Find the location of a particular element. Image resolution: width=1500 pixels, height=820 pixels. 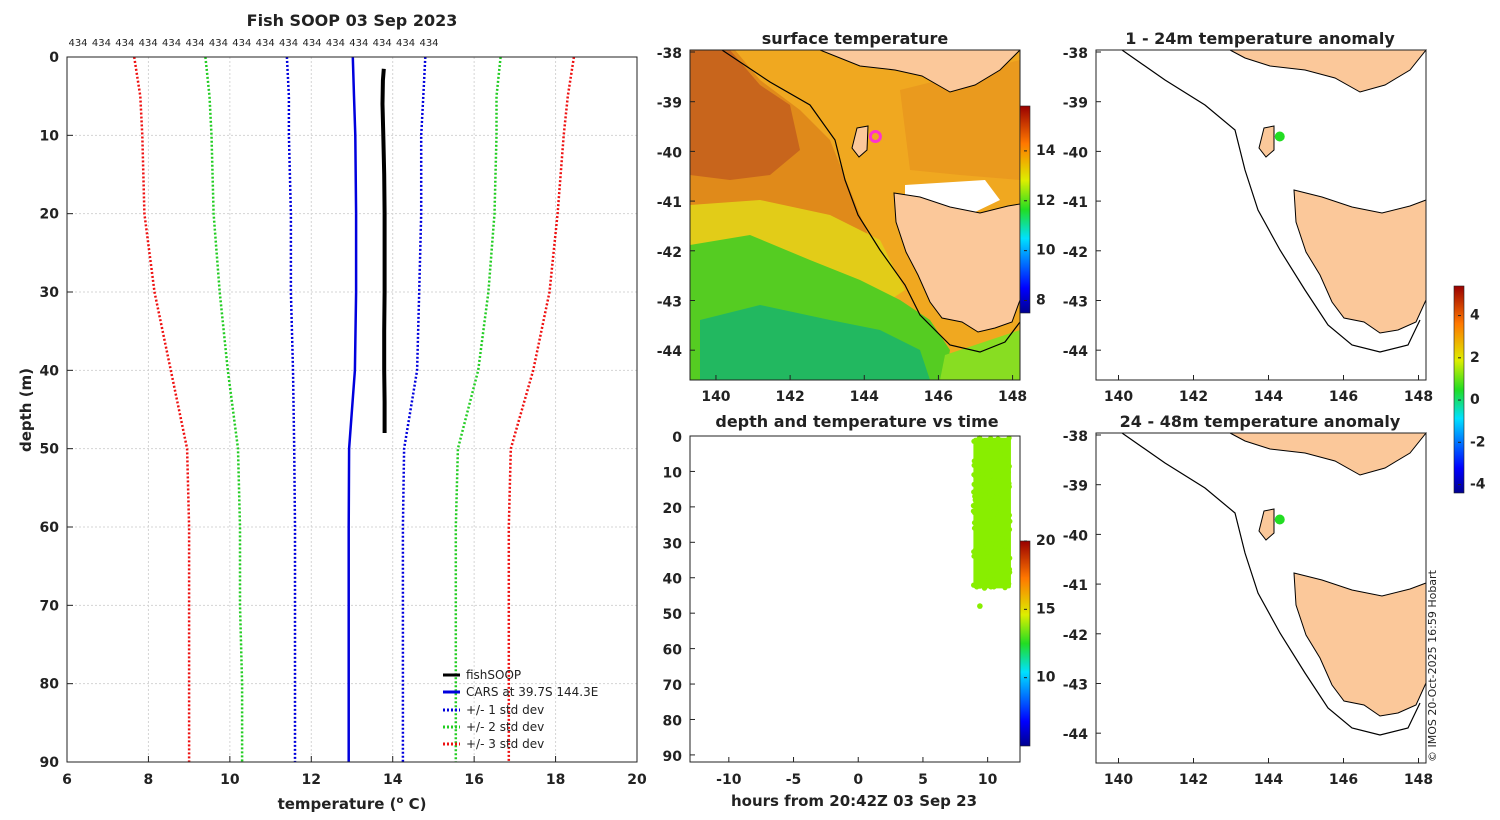

anom1-land-king-island is located at coordinates (1266, 141).